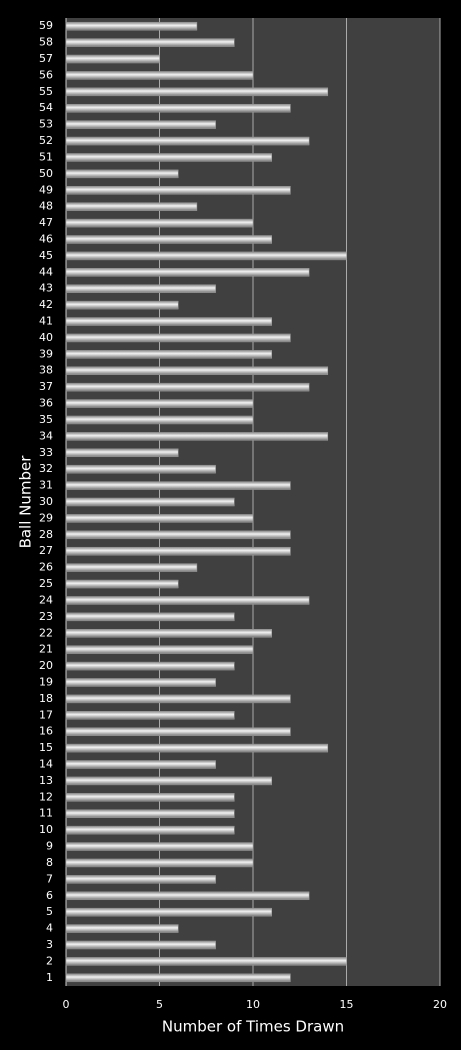 This screenshot has height=1050, width=461. Describe the element at coordinates (49, 911) in the screenshot. I see `y-tick-label: 5` at that location.